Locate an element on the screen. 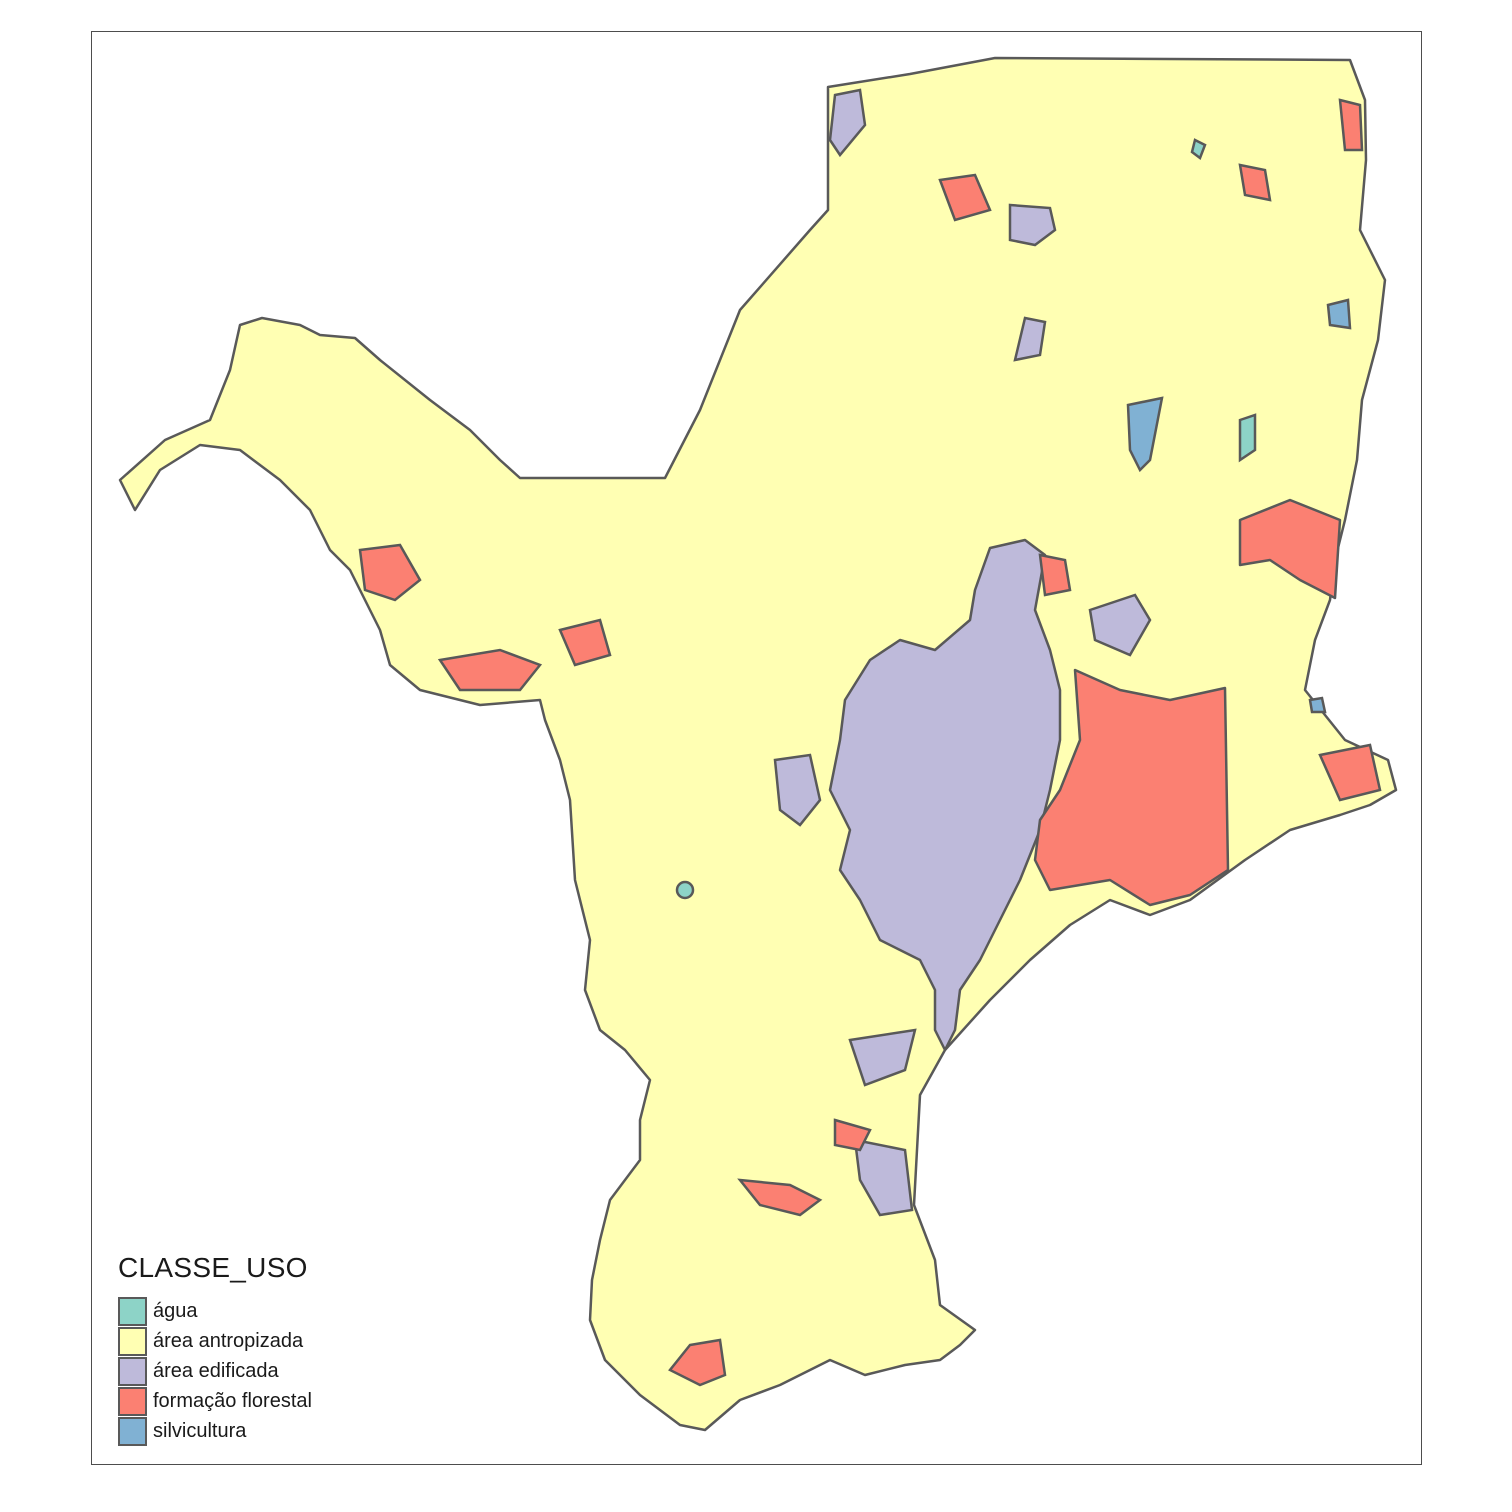 Image resolution: width=1512 pixels, height=1512 pixels. legend-label: área edificada is located at coordinates (216, 1370).